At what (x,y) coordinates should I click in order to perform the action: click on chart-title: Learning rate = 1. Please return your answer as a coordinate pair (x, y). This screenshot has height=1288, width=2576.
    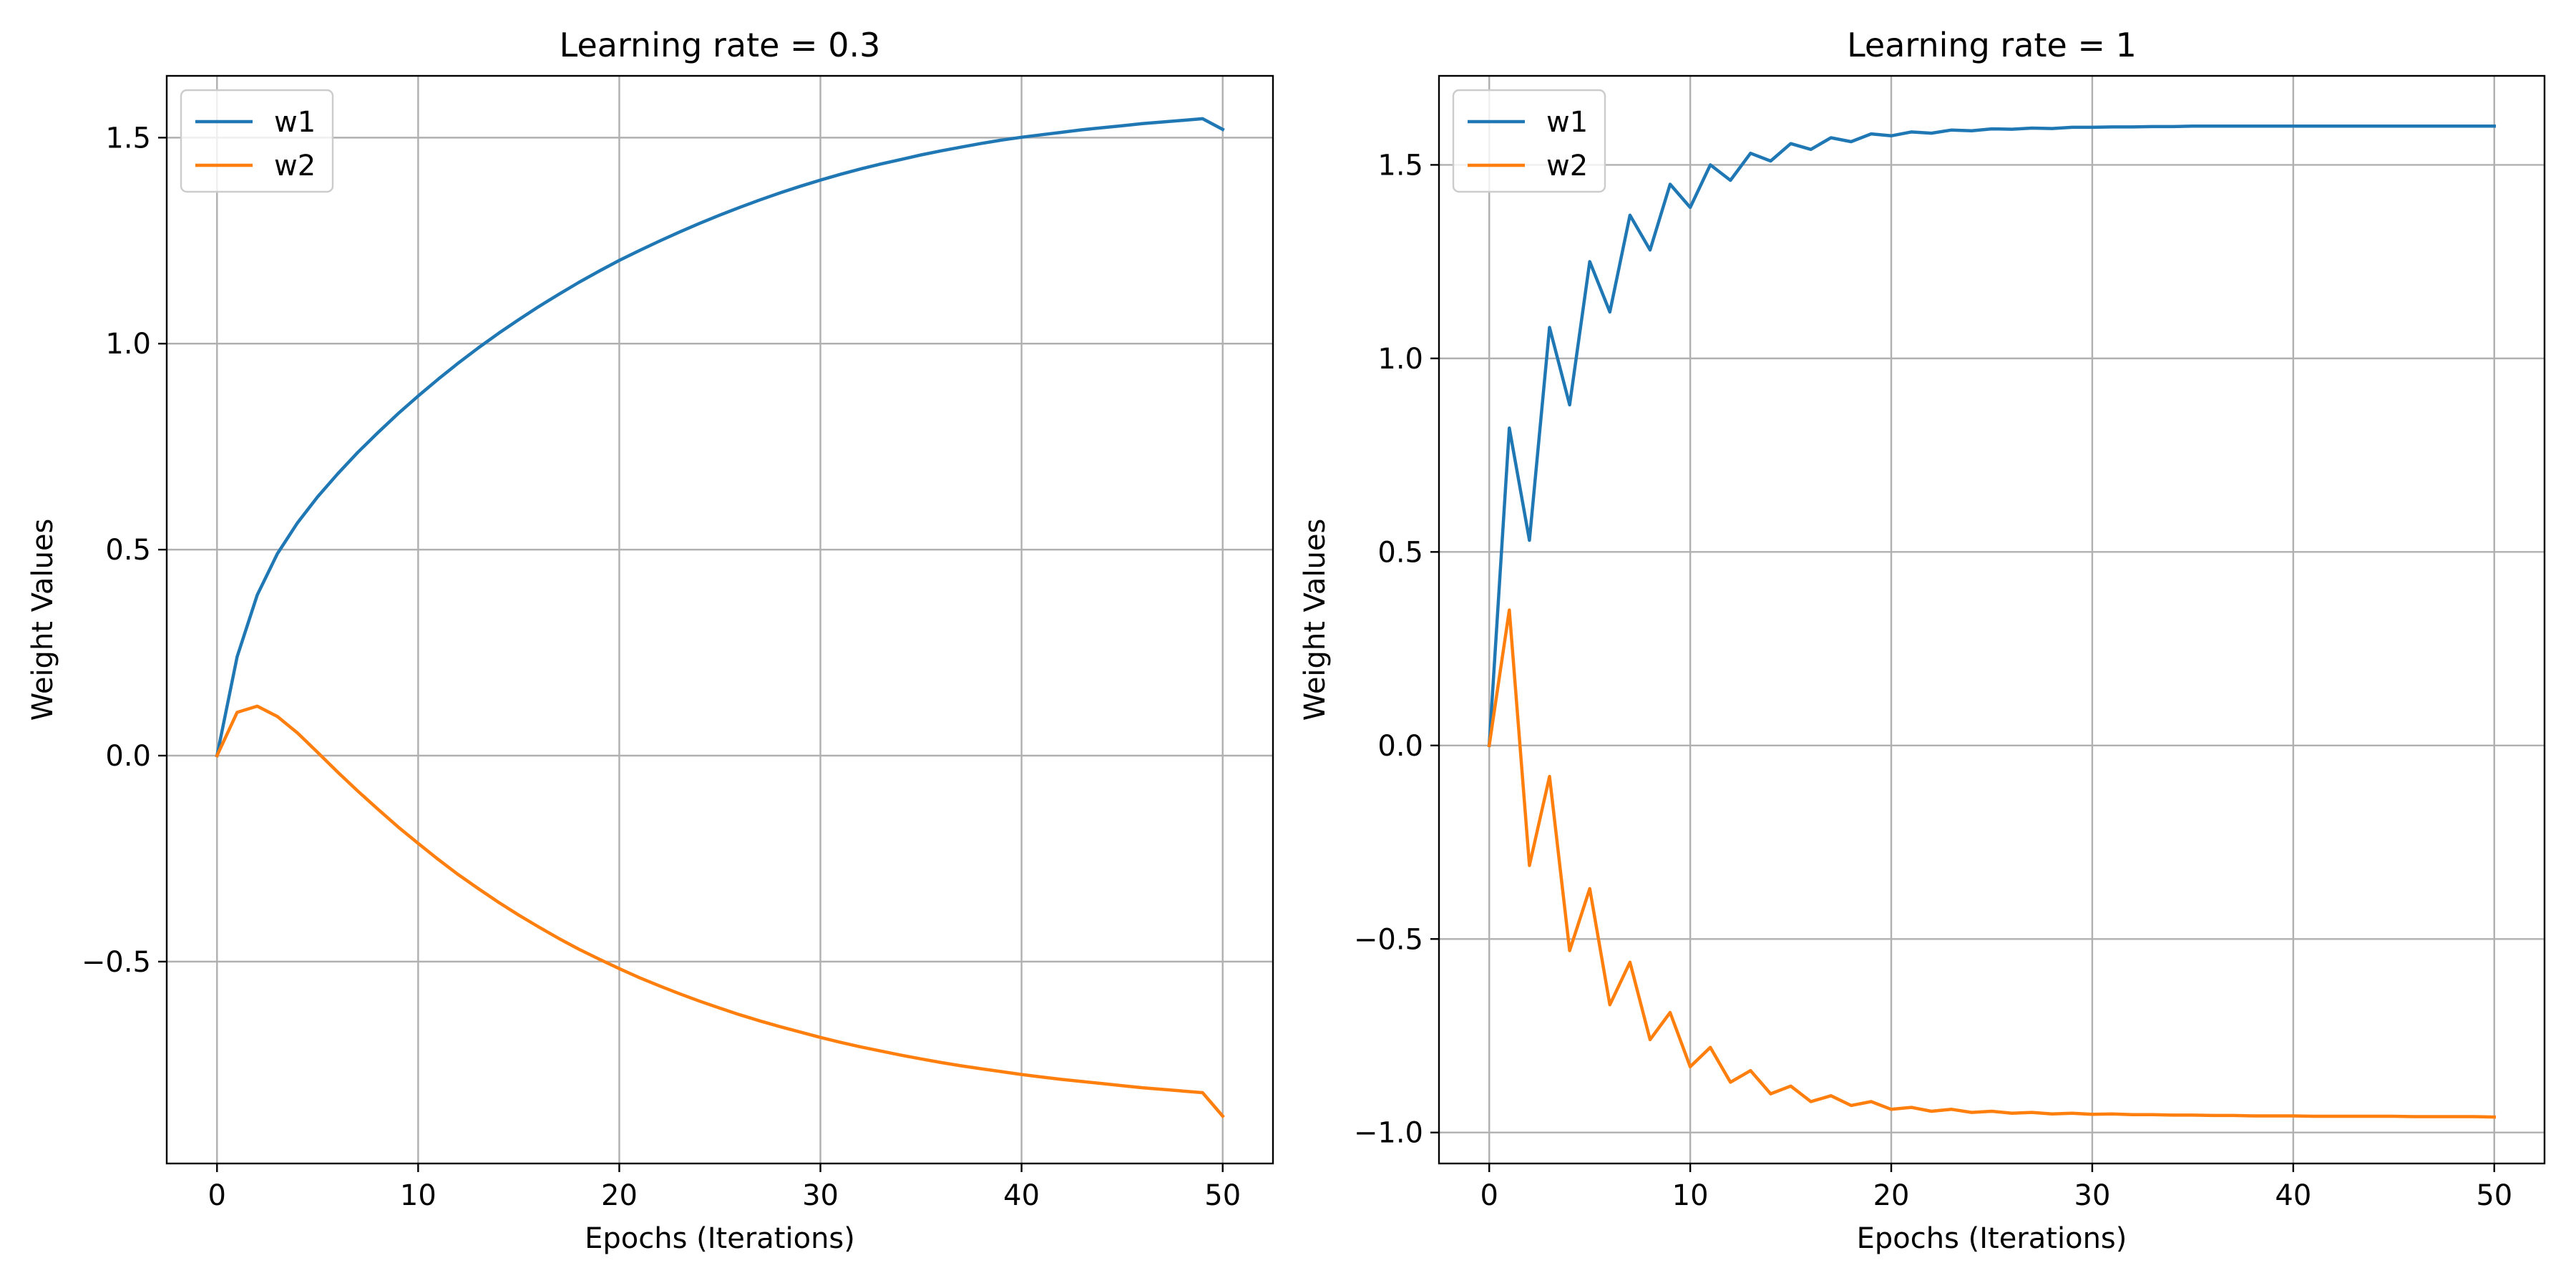
    Looking at the image, I should click on (1992, 45).